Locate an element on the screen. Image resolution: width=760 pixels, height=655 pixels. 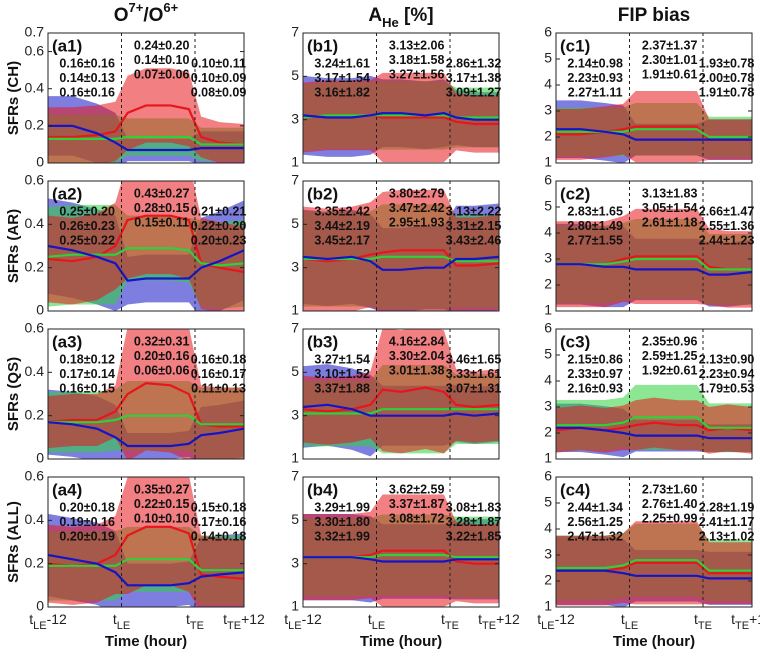
y-tick-label: 0.4 is located at coordinates (35, 87).